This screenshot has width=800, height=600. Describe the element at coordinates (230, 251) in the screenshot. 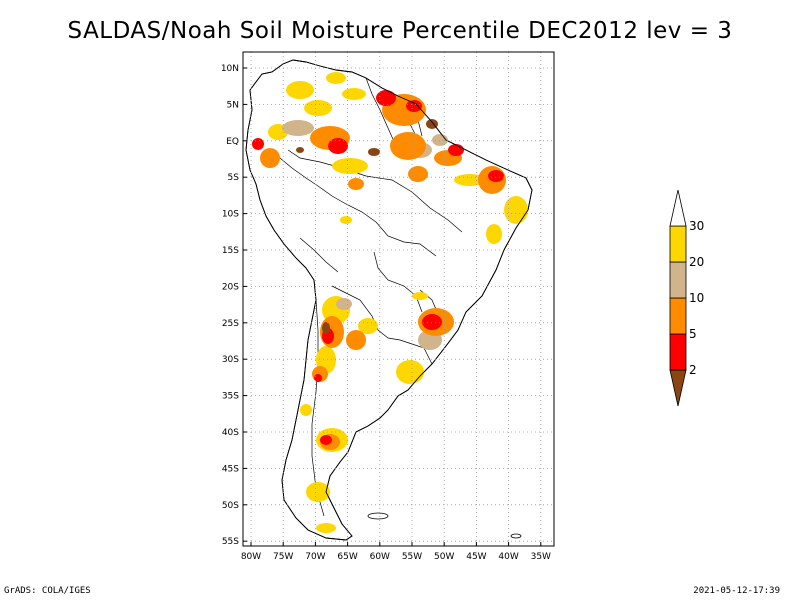

I see `lat-tick-label: 15S` at that location.